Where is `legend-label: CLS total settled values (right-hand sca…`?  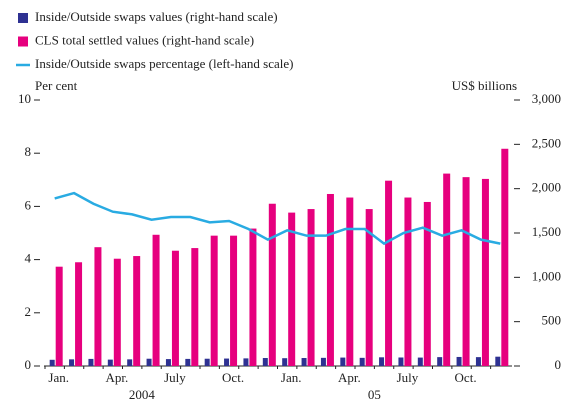
legend-label: CLS total settled values (right-hand sca… is located at coordinates (144, 39).